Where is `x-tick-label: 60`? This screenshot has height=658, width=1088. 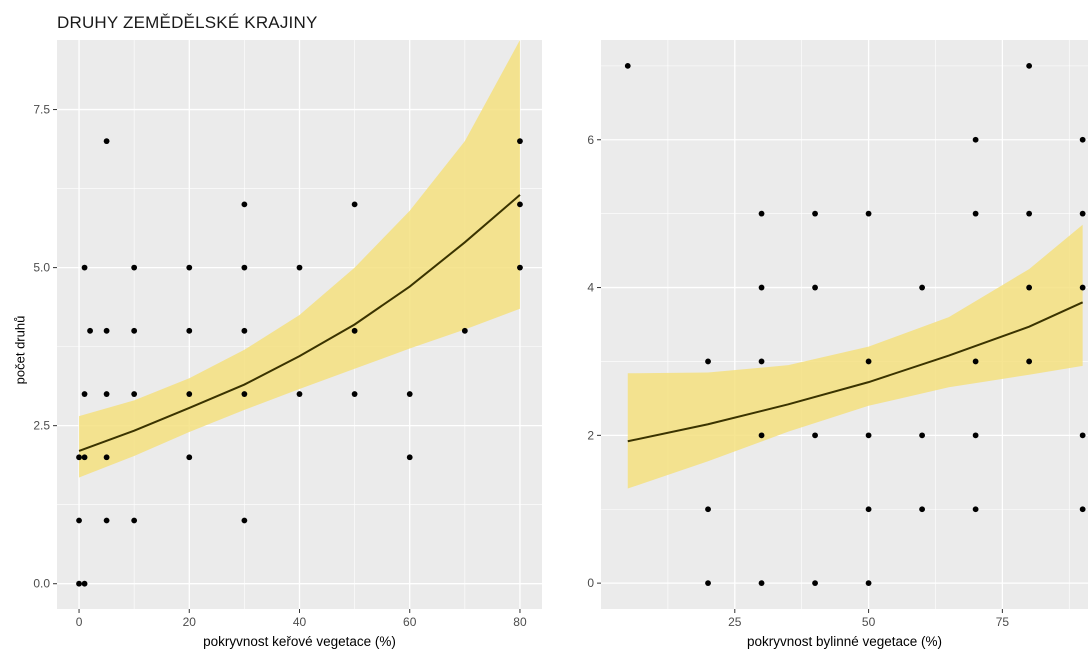 x-tick-label: 60 is located at coordinates (410, 622).